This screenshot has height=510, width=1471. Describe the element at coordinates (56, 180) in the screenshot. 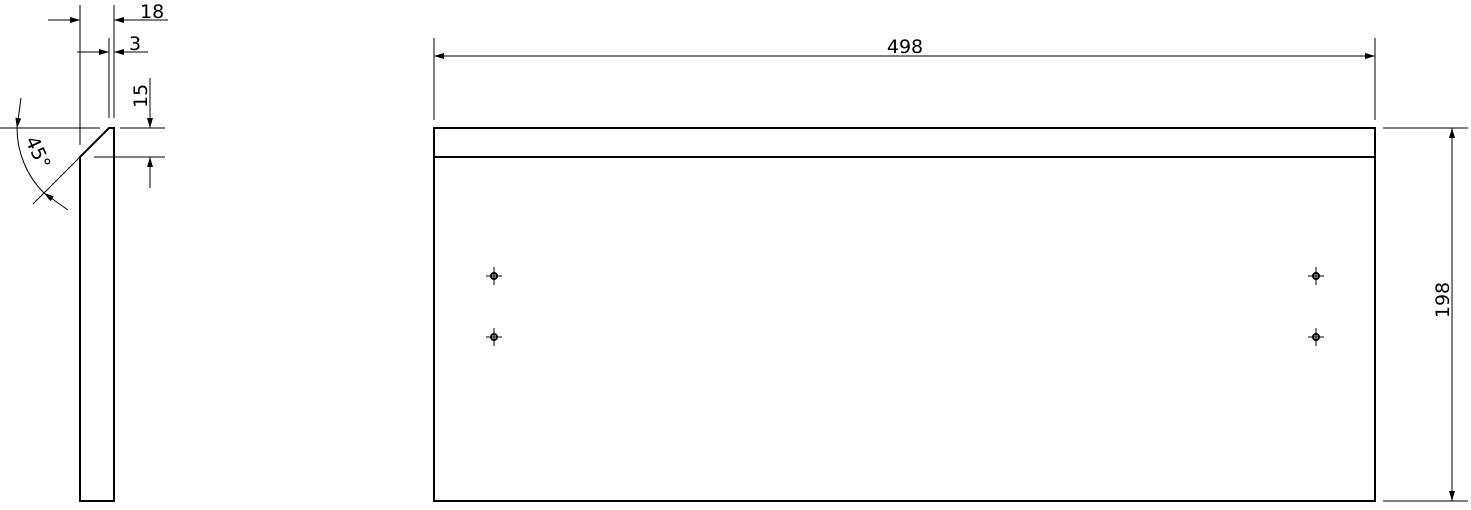

I see `extension-line` at that location.